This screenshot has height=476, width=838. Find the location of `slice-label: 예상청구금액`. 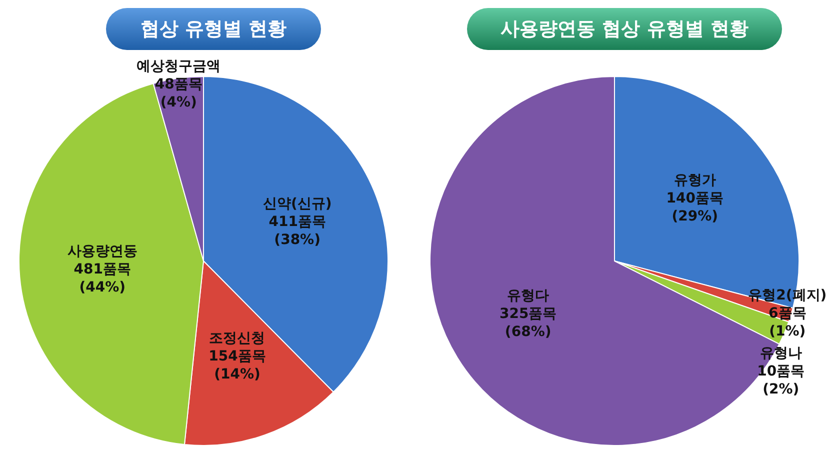

slice-label: 예상청구금액 is located at coordinates (178, 66).